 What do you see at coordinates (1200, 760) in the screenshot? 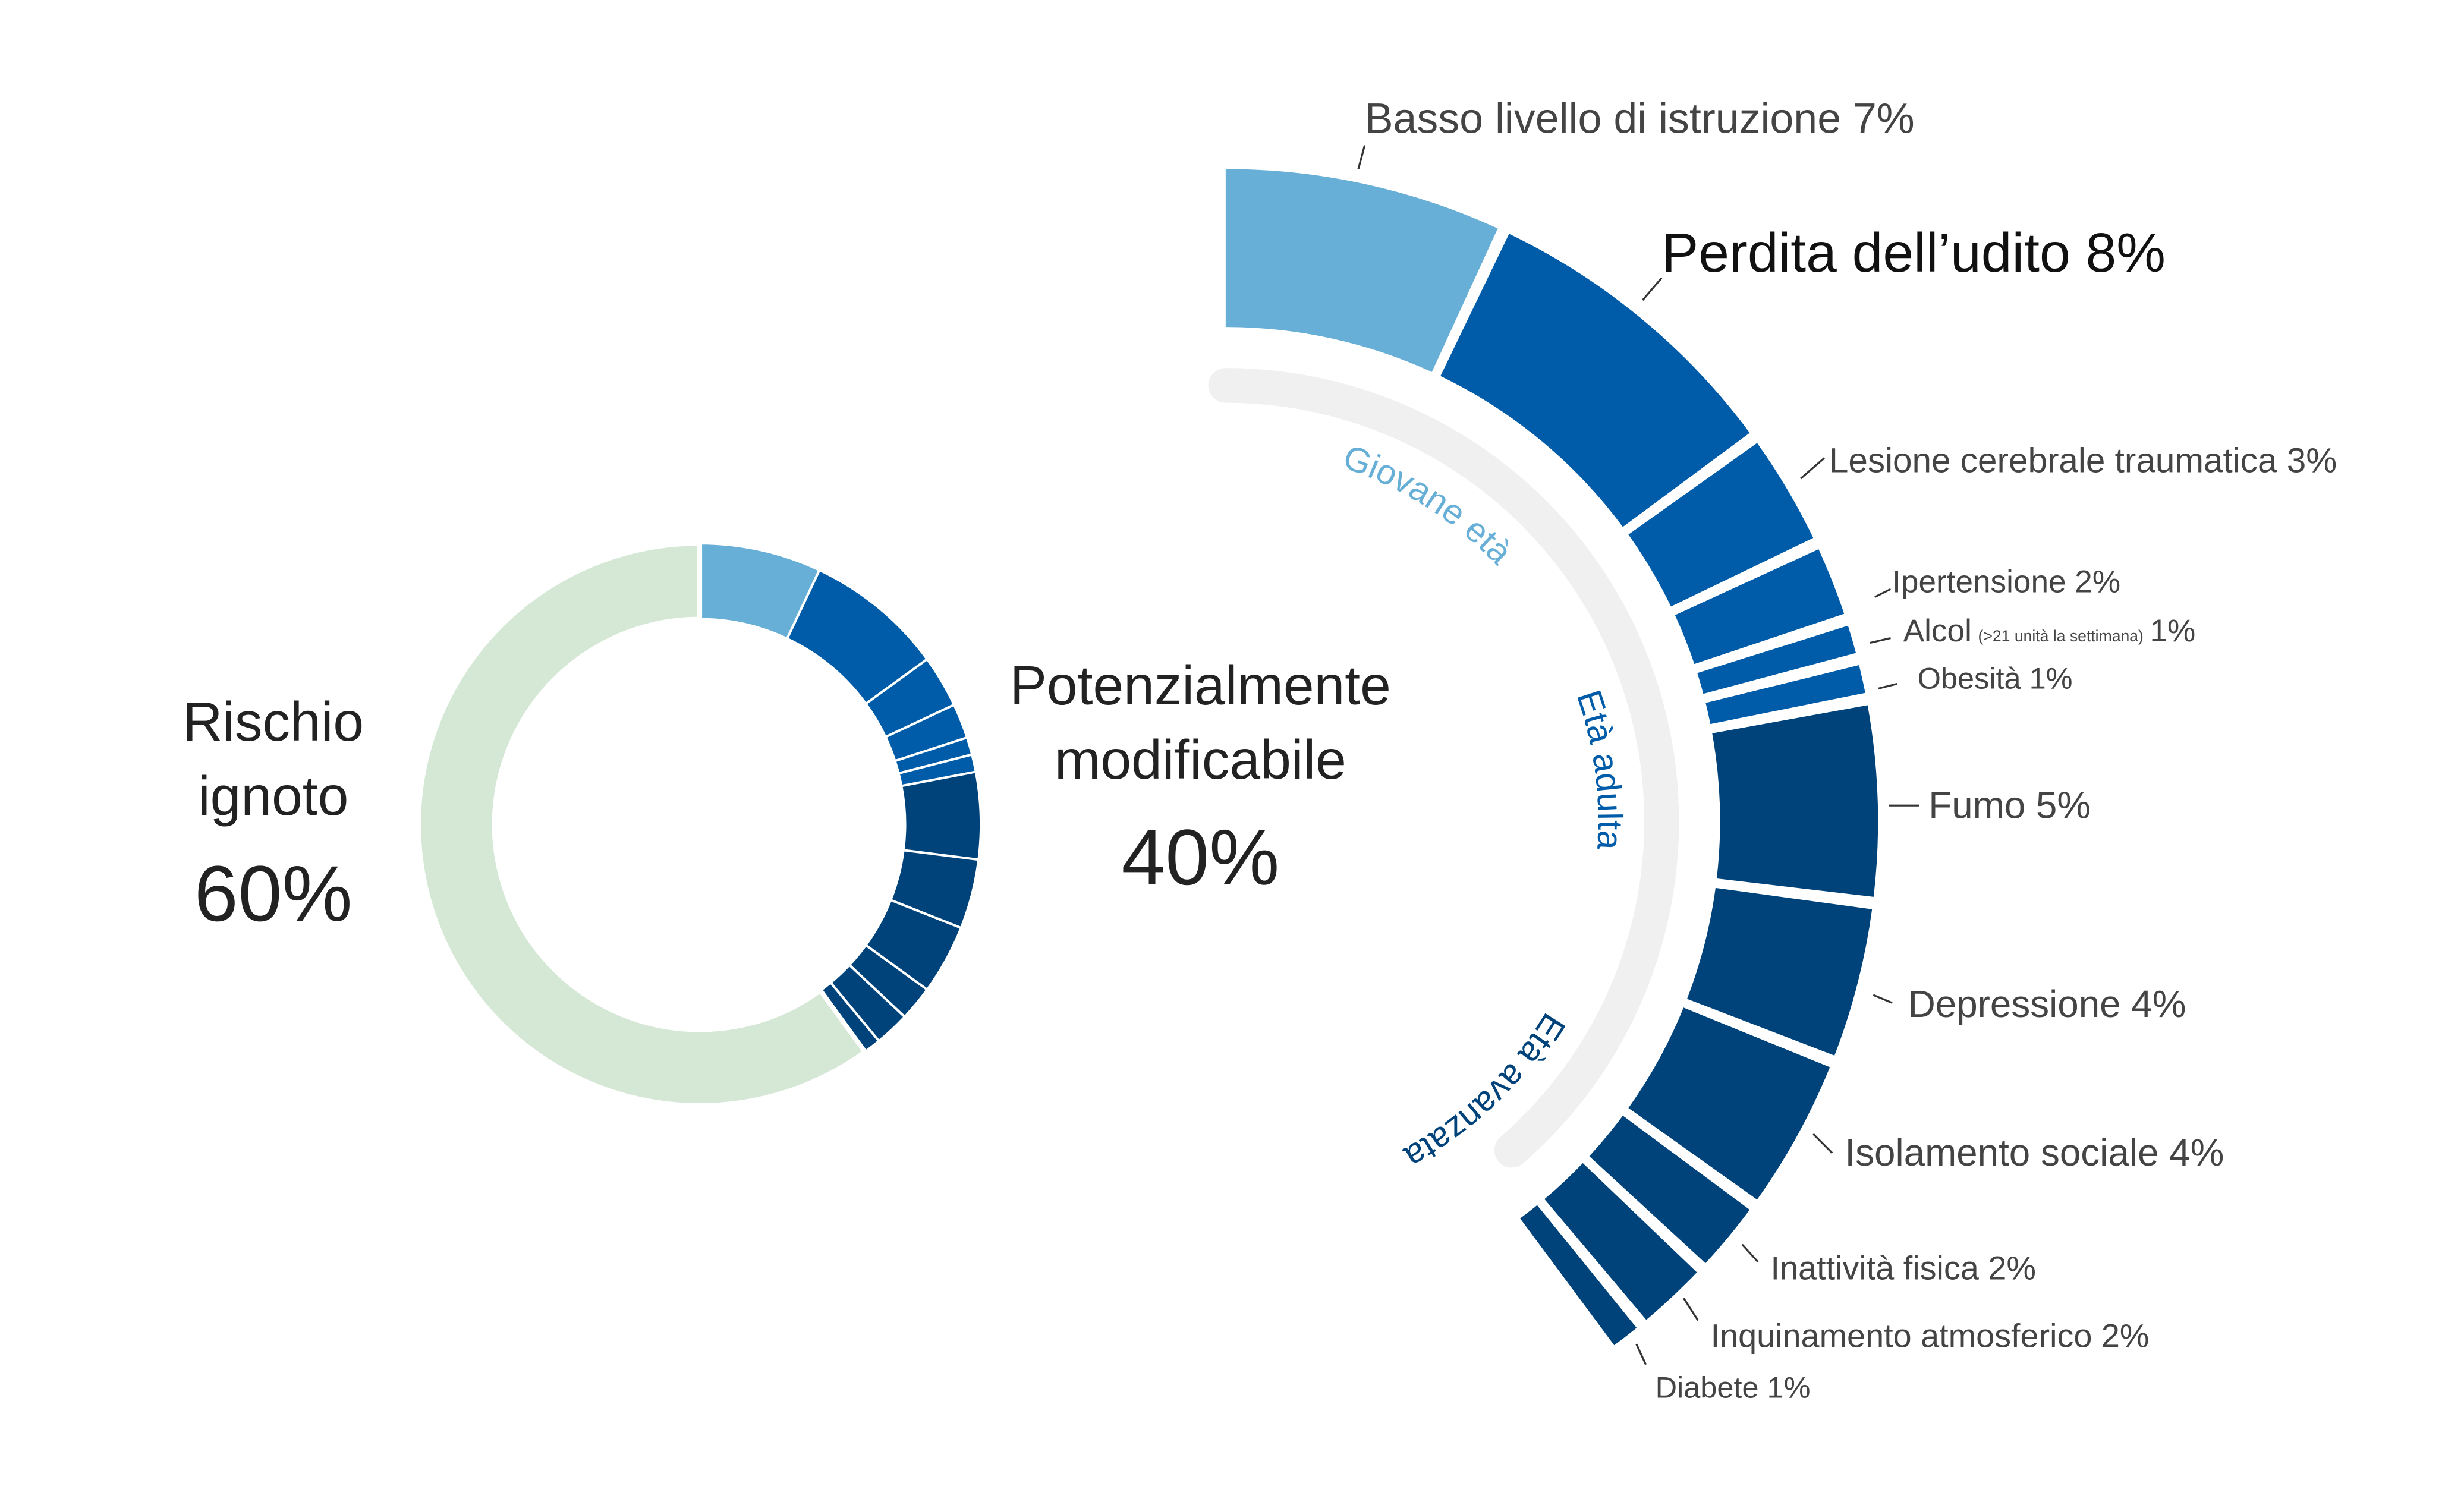
I see `modifiable-label-line2: modificabile` at bounding box center [1200, 760].